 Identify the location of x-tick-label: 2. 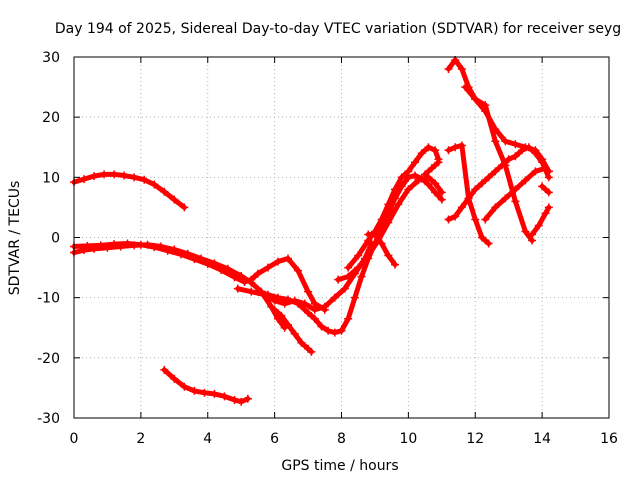
(140, 439).